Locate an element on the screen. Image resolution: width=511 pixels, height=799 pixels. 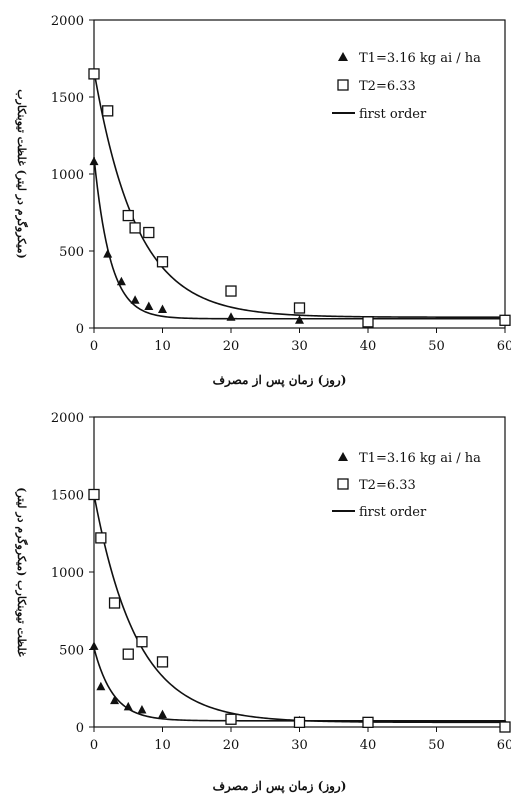
y-axis-label: (میکروگرم در لیتر) غلظت تیوبنکارب is located at coordinates (22, 174).